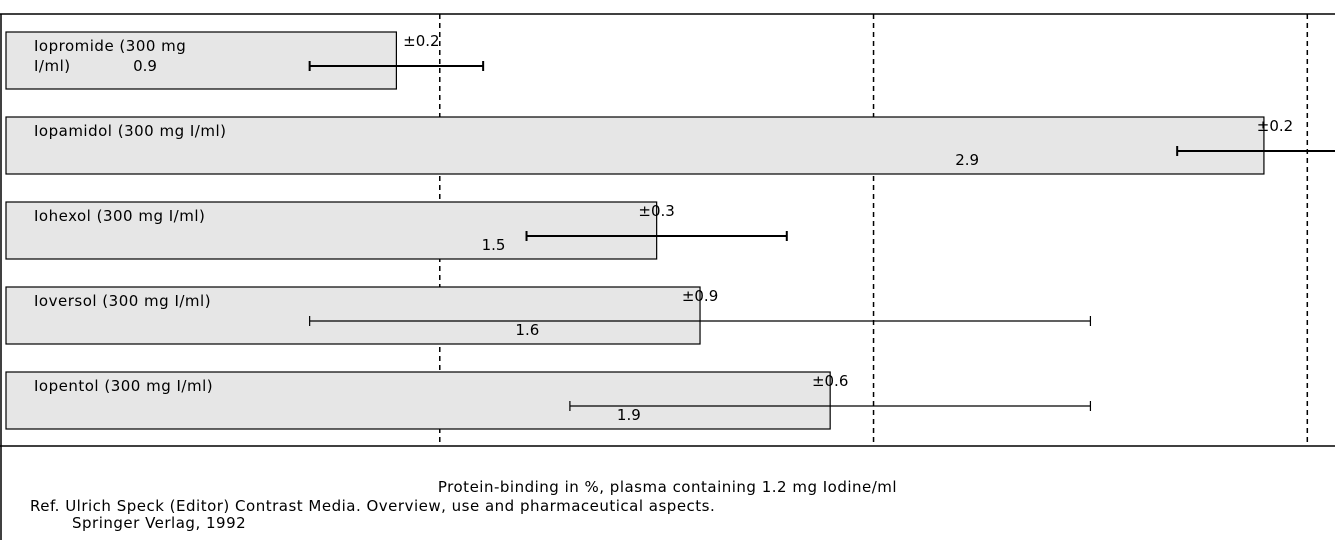  What do you see at coordinates (145, 66) in the screenshot?
I see `value-label-1: 0.9` at bounding box center [145, 66].